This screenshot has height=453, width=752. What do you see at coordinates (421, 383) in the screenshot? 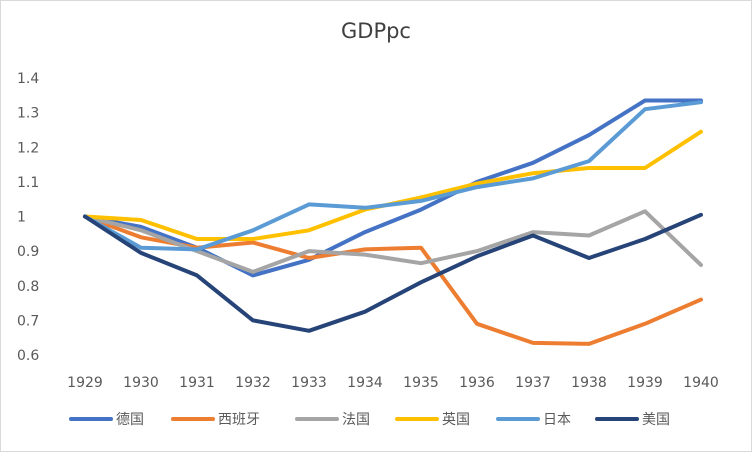
I see `x-tick-label: 1935` at bounding box center [421, 383].